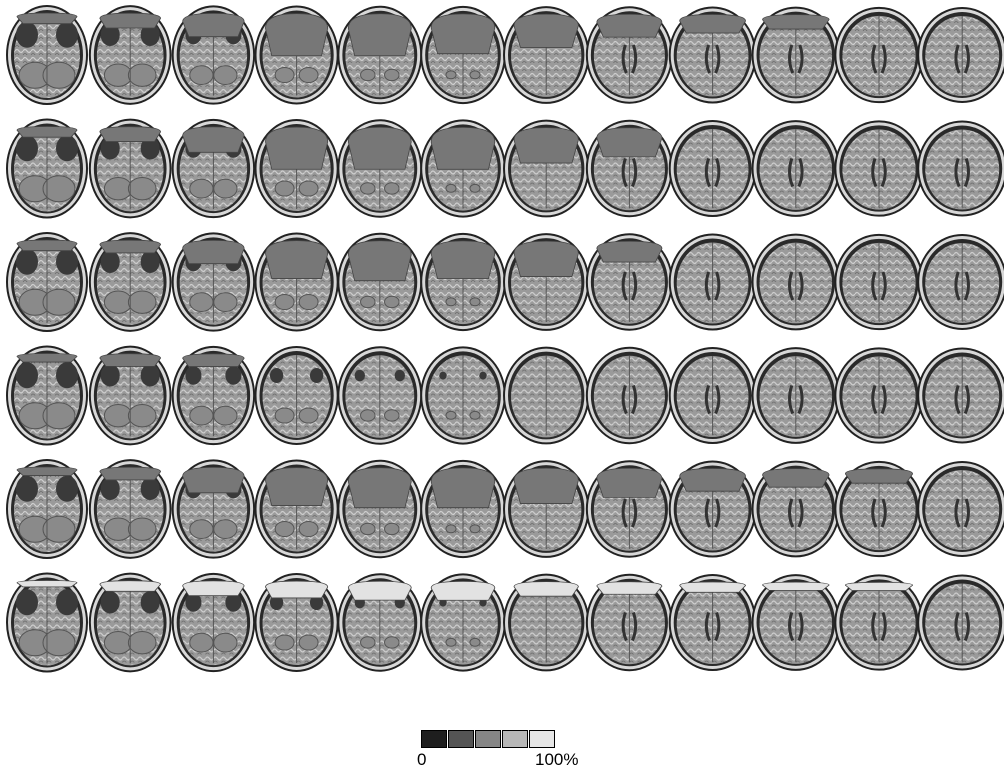  Describe the element at coordinates (557, 759) in the screenshot. I see `colorbar-max-label: 100%` at that location.